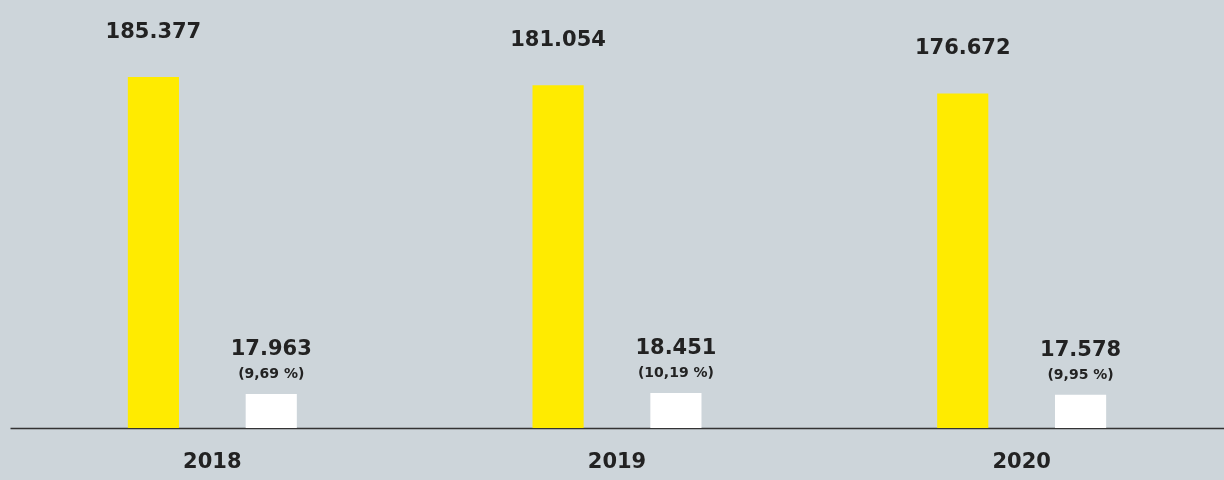 This screenshot has width=1224, height=480. I want to click on data-label: 176.672, so click(962, 47).